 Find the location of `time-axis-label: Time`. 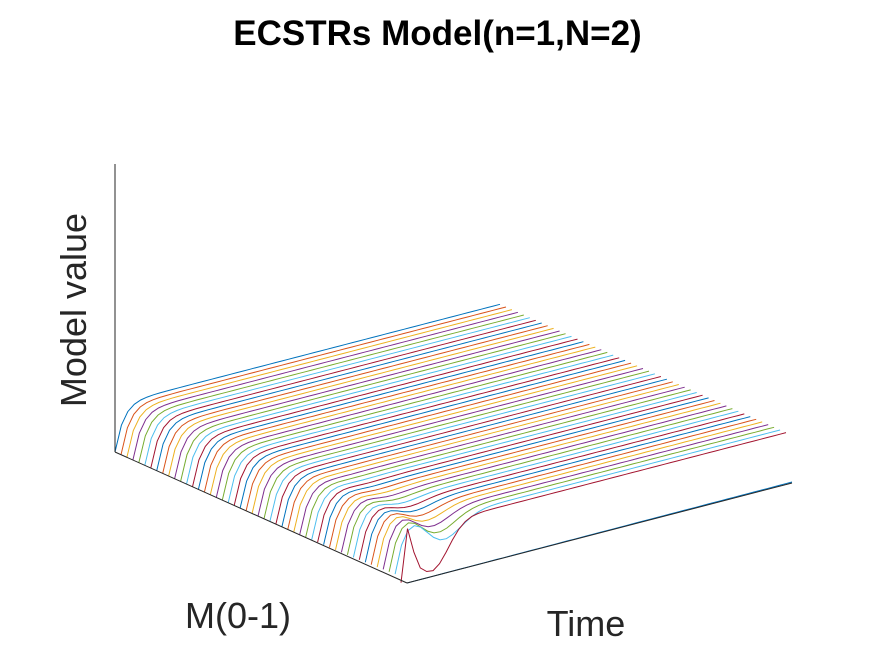

time-axis-label: Time is located at coordinates (586, 623).